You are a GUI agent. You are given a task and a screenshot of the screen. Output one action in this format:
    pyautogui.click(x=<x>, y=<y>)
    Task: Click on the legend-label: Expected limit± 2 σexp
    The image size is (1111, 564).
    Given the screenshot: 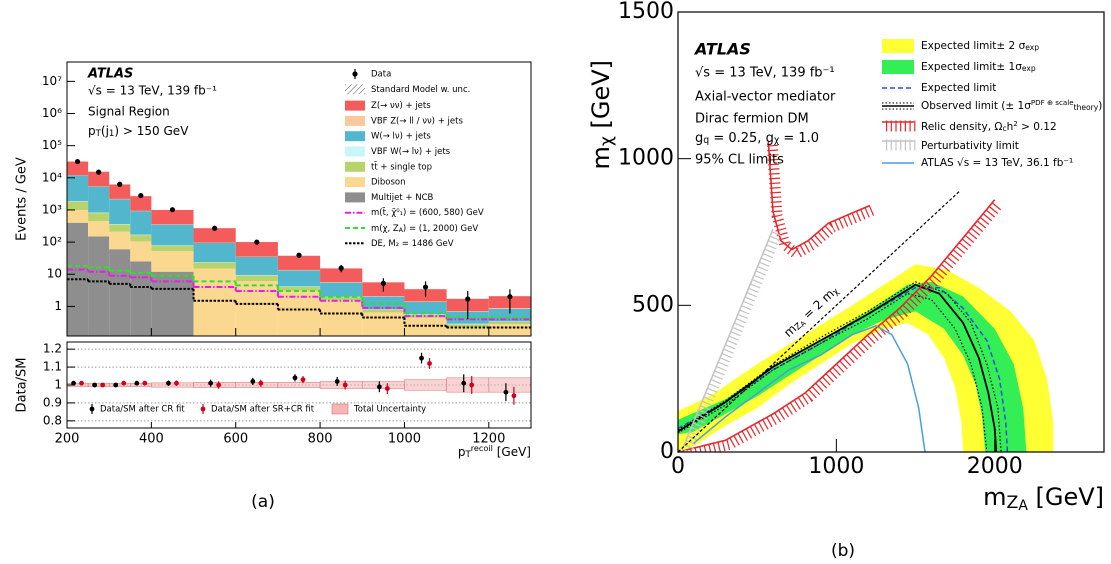 What is the action you would take?
    pyautogui.click(x=980, y=46)
    